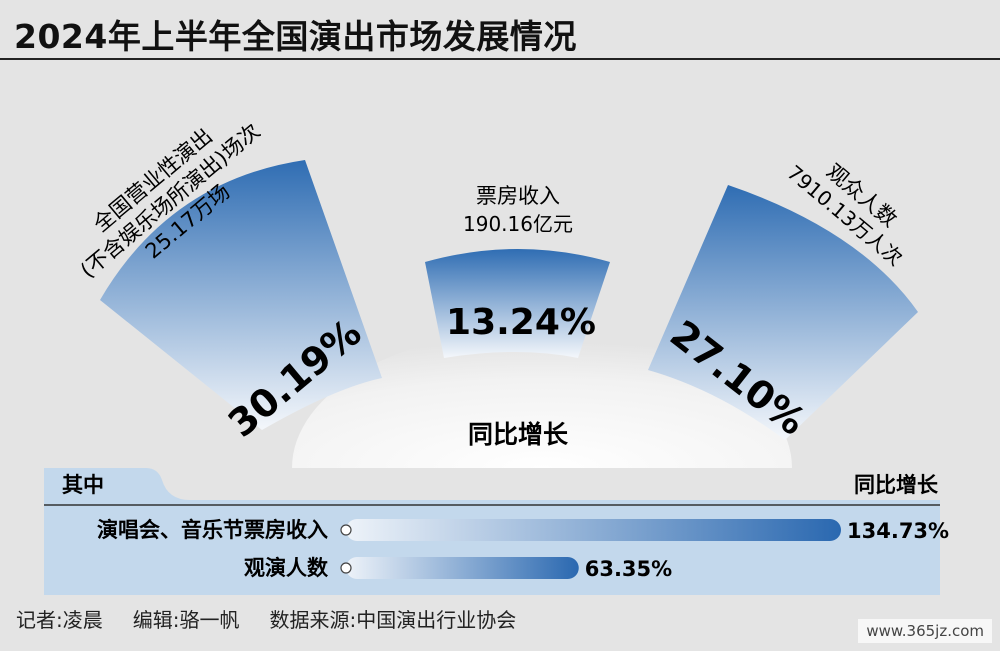 This screenshot has height=651, width=1000. What do you see at coordinates (286, 568) in the screenshot?
I see `sub-bar-label-1: 观演人数` at bounding box center [286, 568].